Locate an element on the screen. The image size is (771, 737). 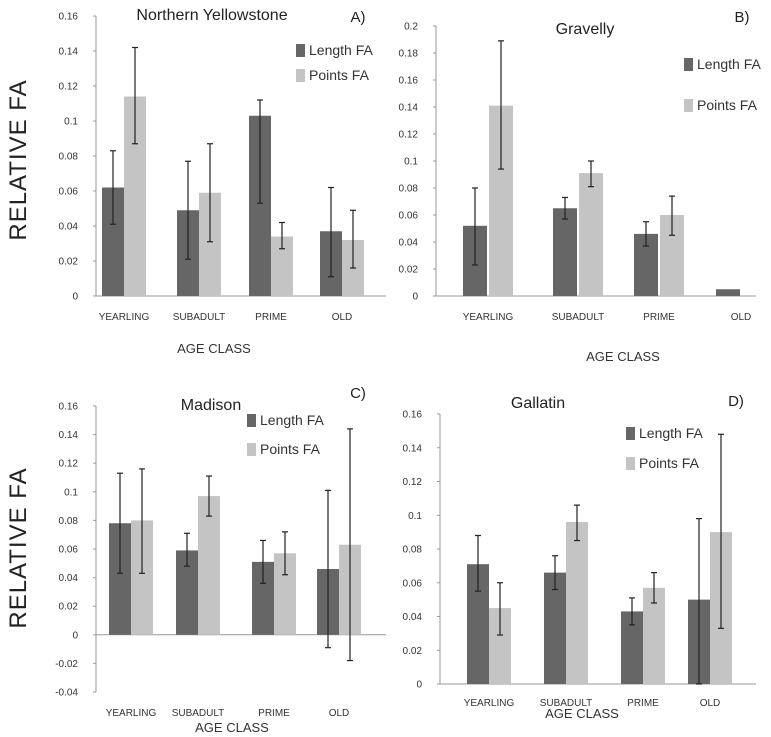
chart-title: Northern Yellowstone is located at coordinates (211, 15).